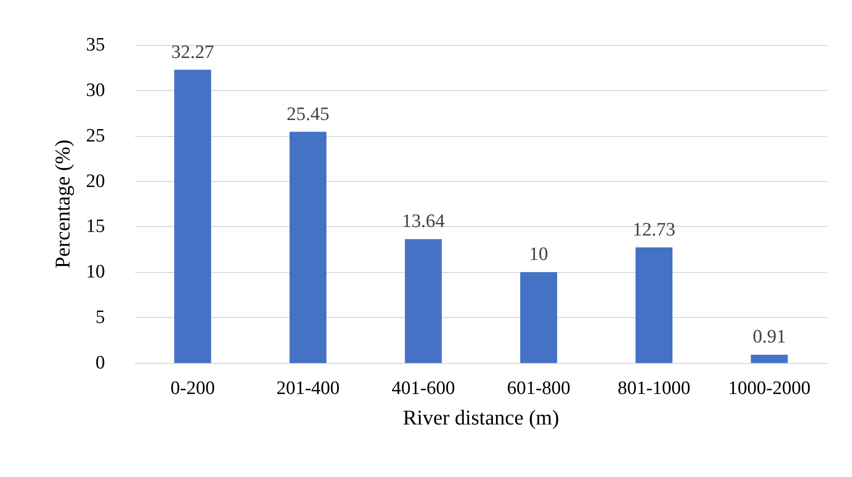 This screenshot has height=477, width=852. What do you see at coordinates (95, 90) in the screenshot?
I see `y-tick-label: 30` at bounding box center [95, 90].